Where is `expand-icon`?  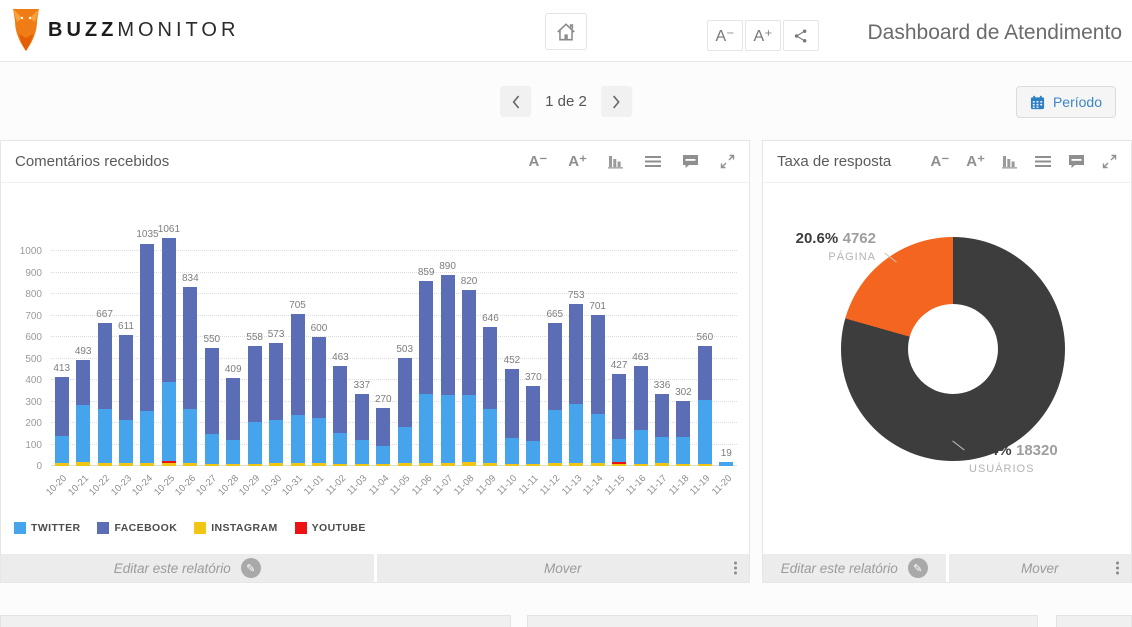
expand-icon is located at coordinates (1109, 161).